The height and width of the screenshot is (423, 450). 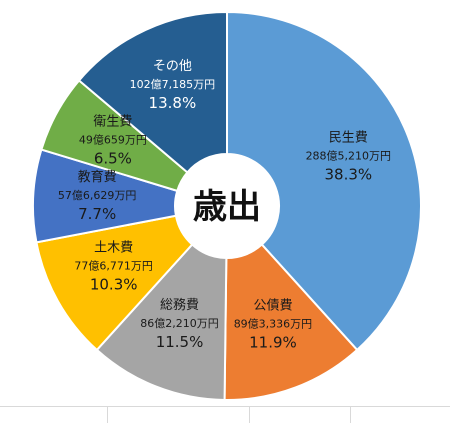 What do you see at coordinates (113, 248) in the screenshot?
I see `slice-name-civil-engineering: 土木費` at bounding box center [113, 248].